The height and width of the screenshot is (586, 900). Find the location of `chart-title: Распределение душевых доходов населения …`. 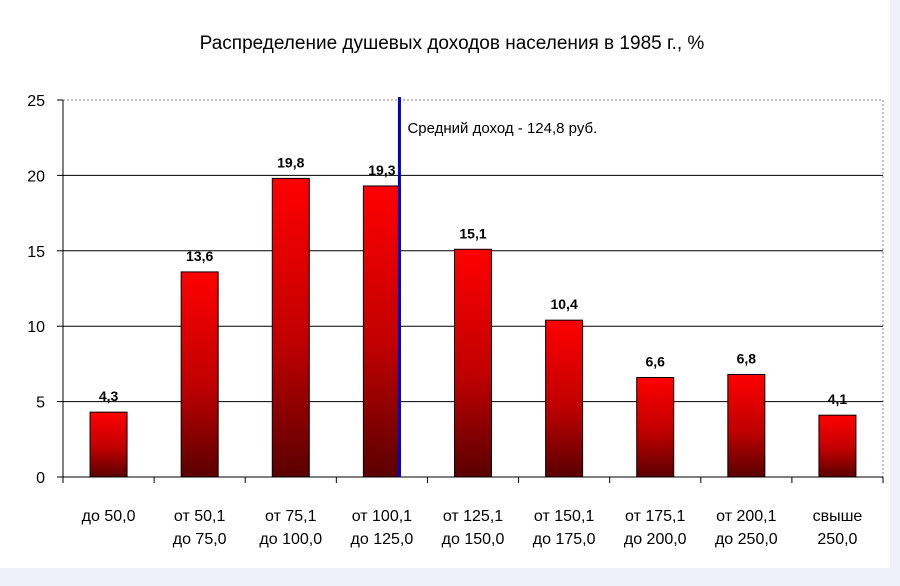

chart-title: Распределение душевых доходов населения … is located at coordinates (452, 43).